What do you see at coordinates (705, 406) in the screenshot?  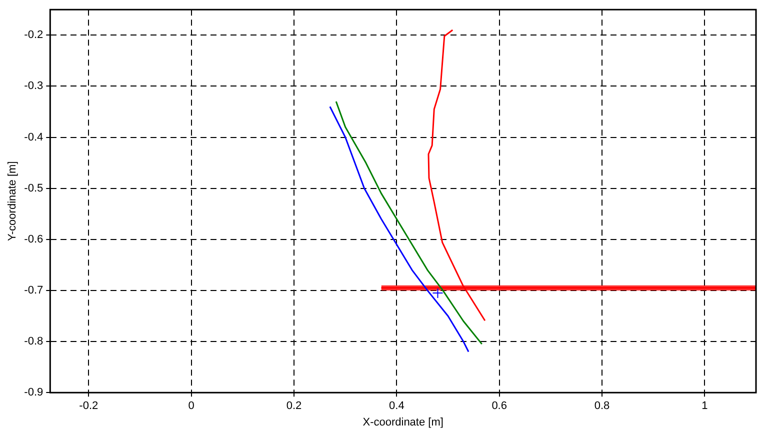 I see `x-tick-label: 1` at bounding box center [705, 406].